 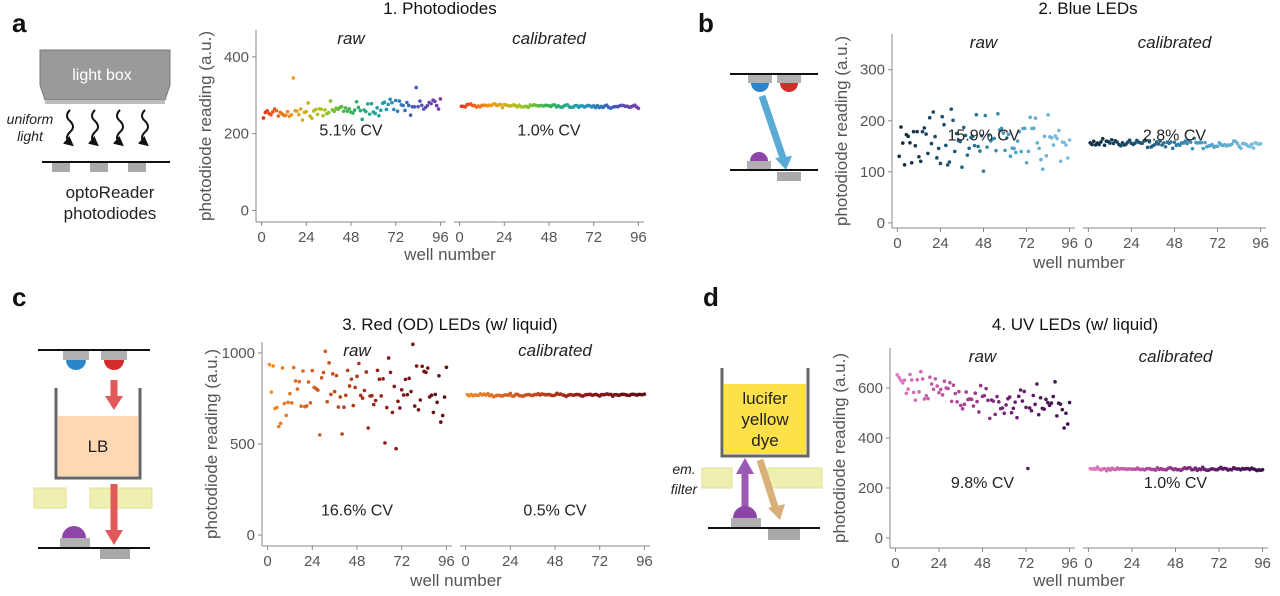 What do you see at coordinates (872, 121) in the screenshot?
I see `y-tick-label: 200` at bounding box center [872, 121].